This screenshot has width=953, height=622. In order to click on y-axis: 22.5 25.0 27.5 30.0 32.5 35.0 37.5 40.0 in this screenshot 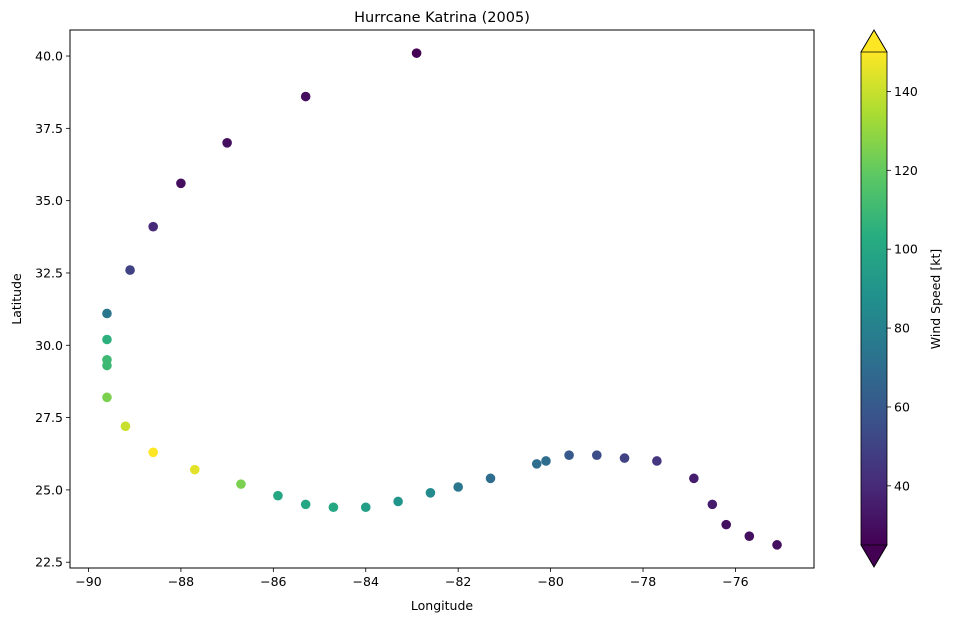, I will do `click(52, 309)`.